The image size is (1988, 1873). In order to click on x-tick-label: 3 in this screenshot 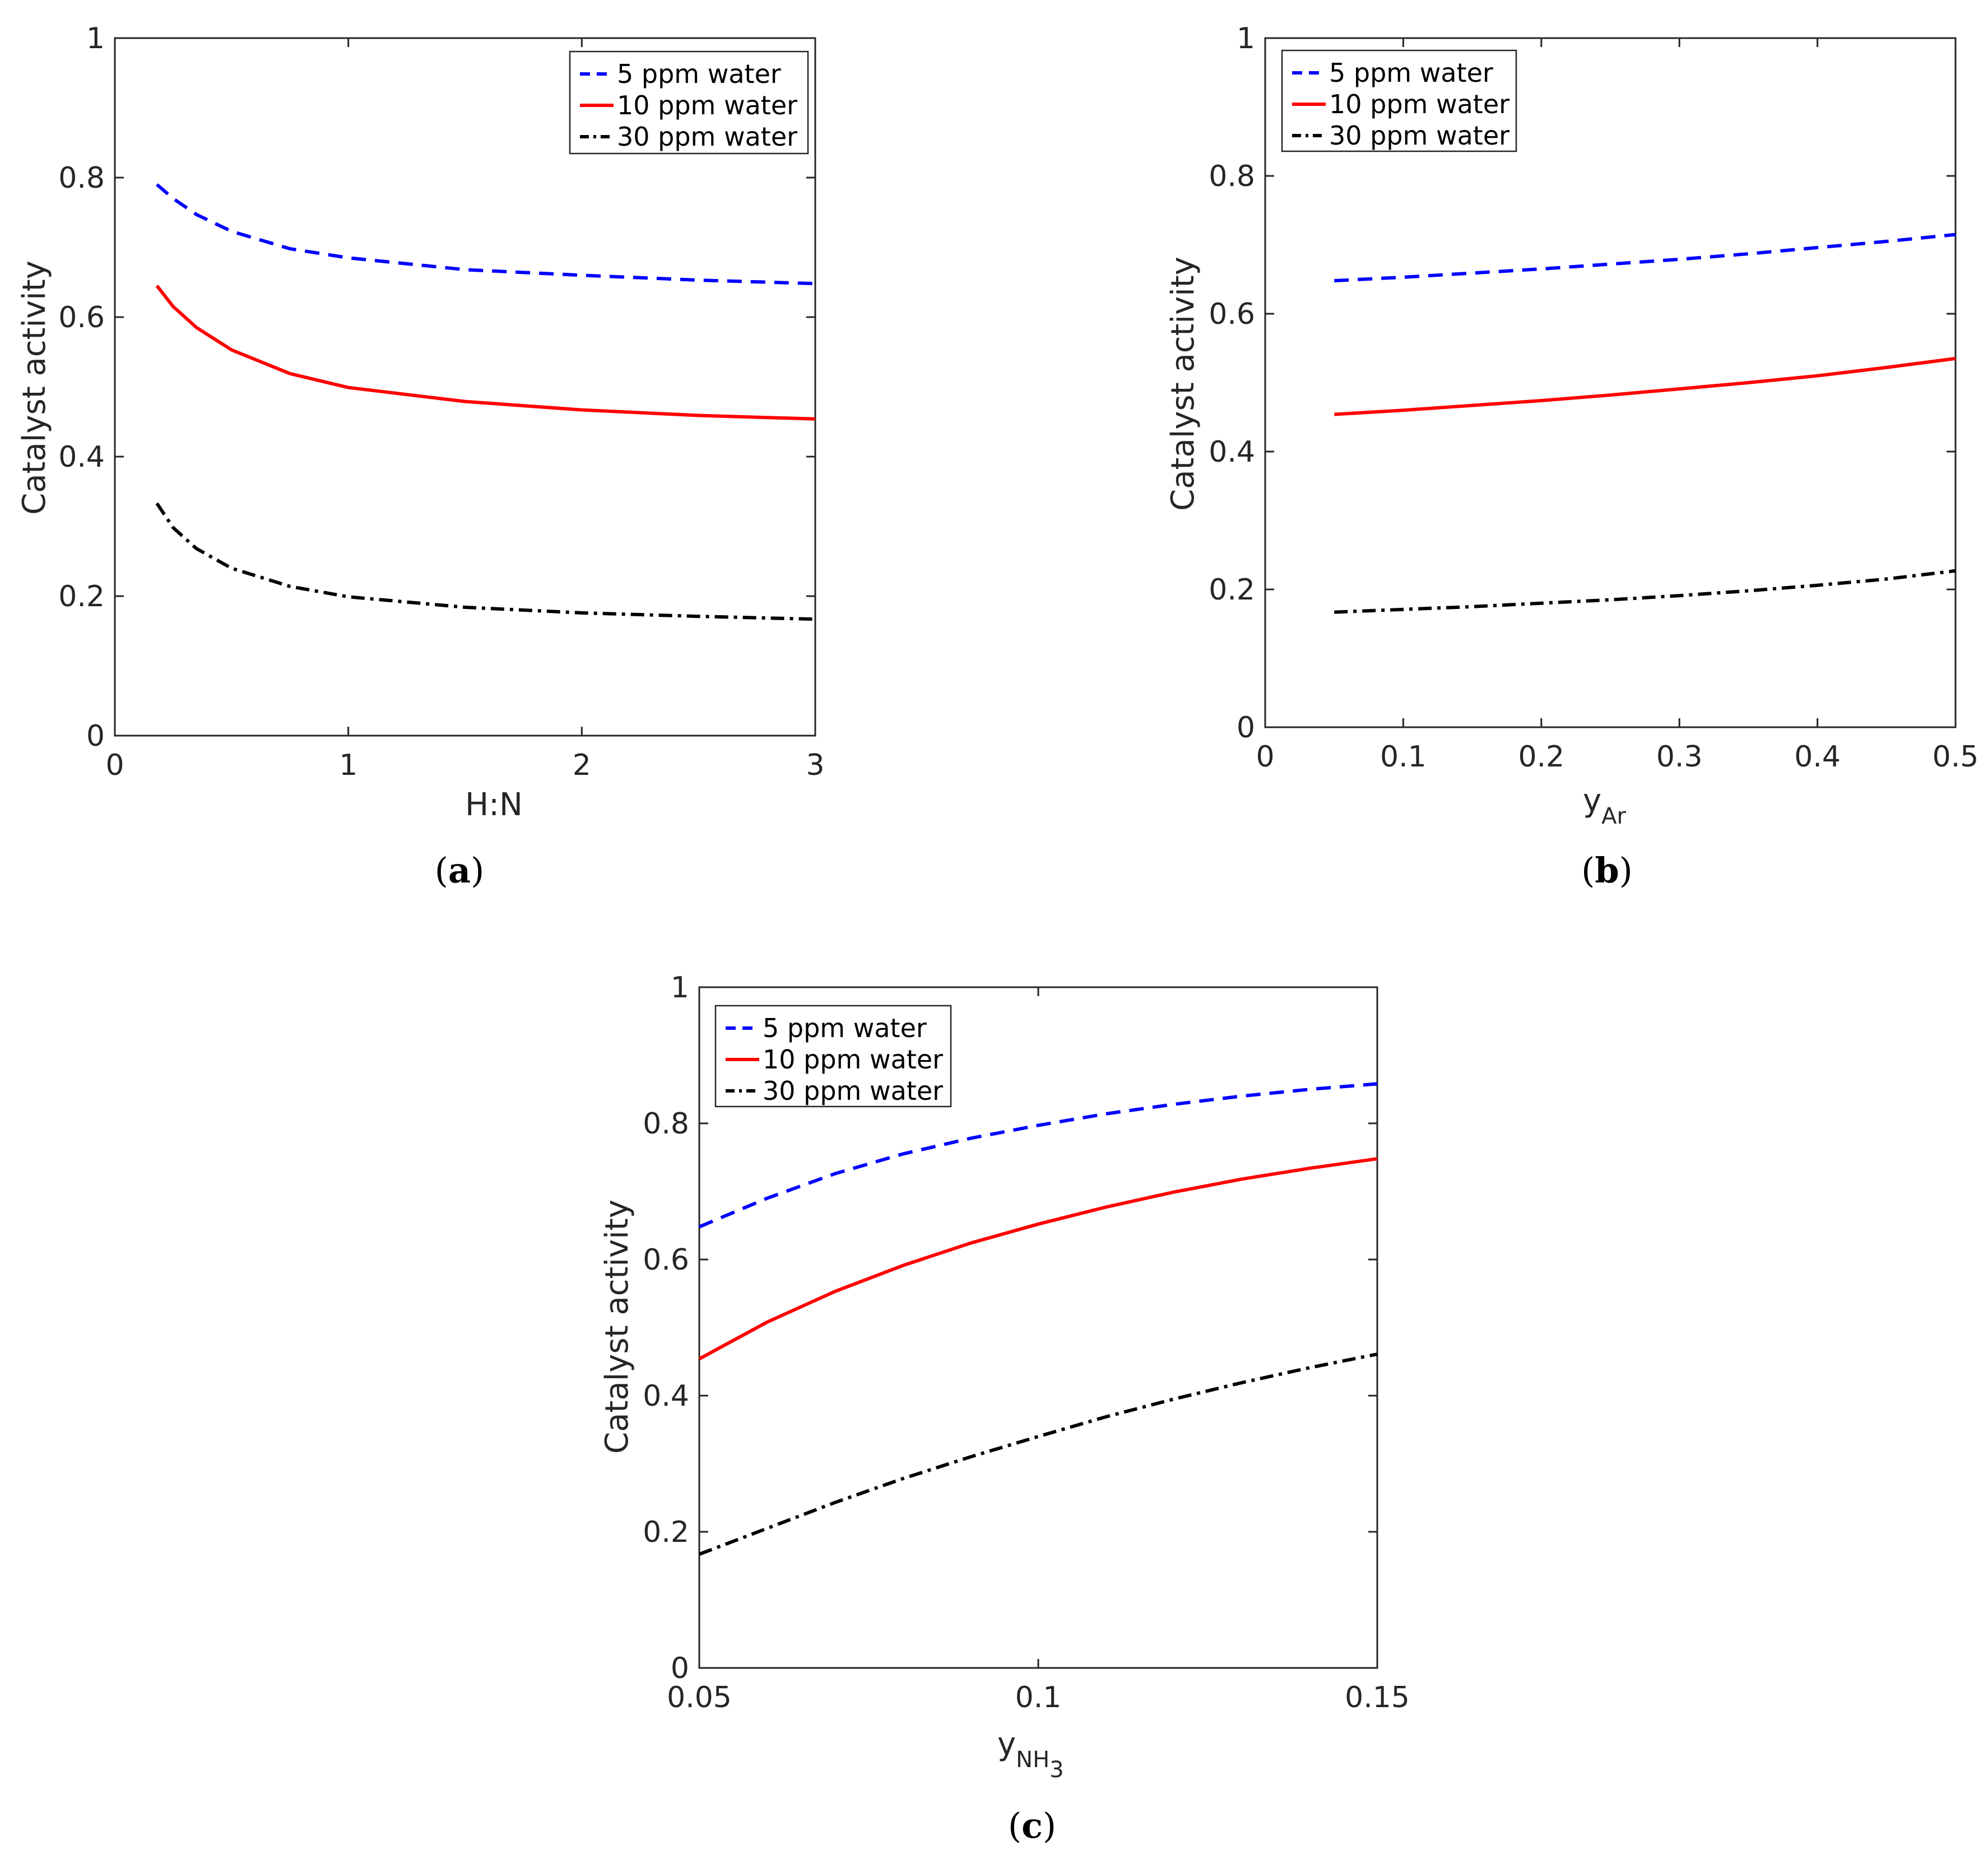, I will do `click(815, 766)`.